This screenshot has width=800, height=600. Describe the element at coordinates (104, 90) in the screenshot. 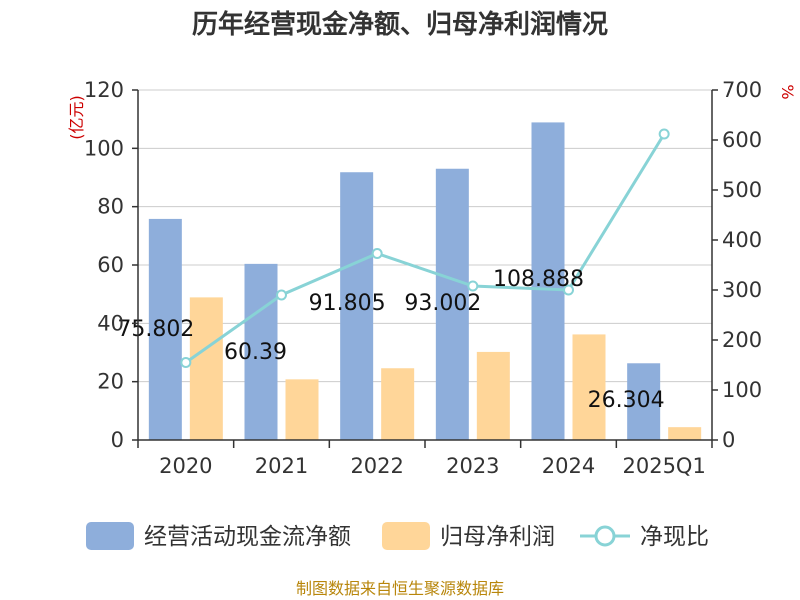

I see `left-tick-label: 120` at that location.